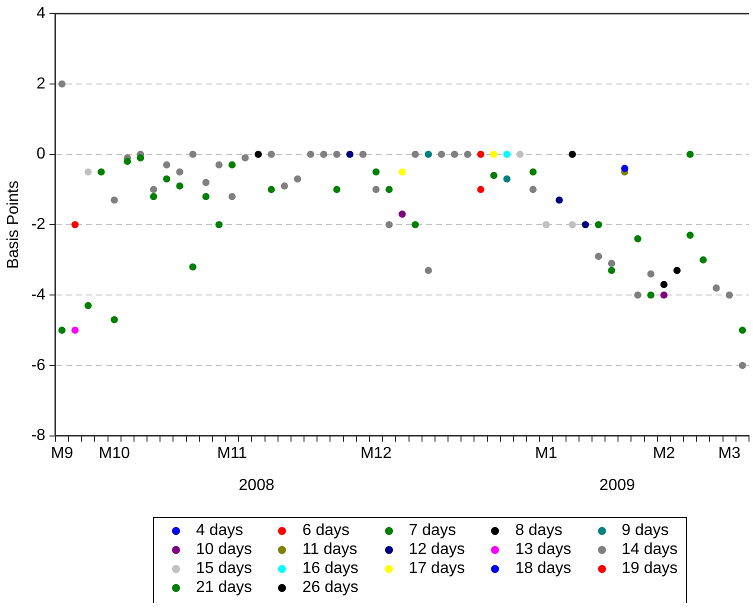 The image size is (753, 616). I want to click on text: 2009, so click(617, 485).